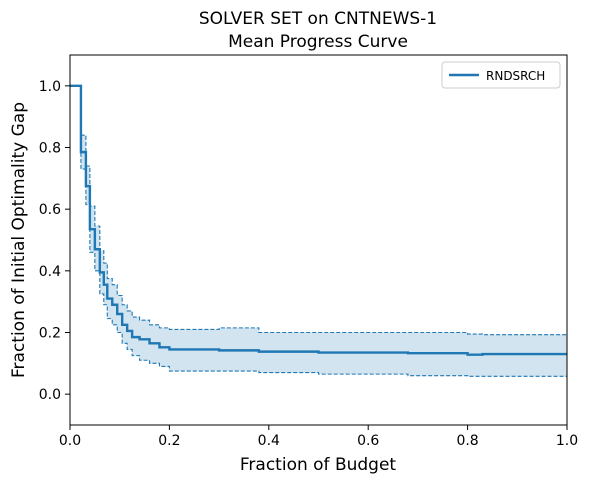  Describe the element at coordinates (515, 76) in the screenshot. I see `legend-label: RNDSRCH` at that location.